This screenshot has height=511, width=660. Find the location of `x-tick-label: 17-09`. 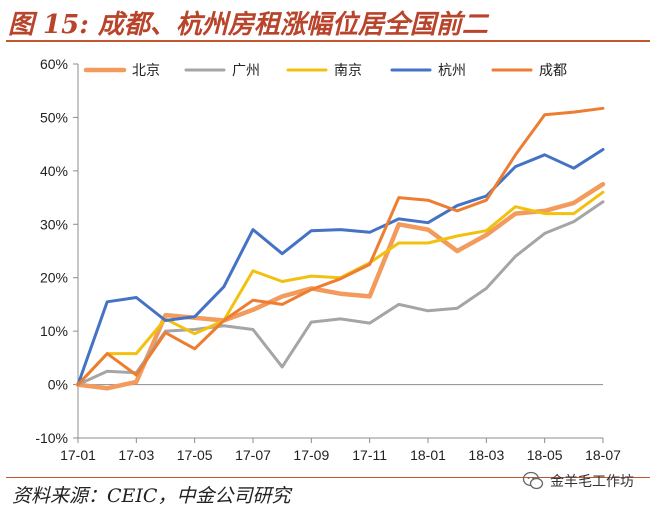

x-tick-label: 17-09 is located at coordinates (311, 455).